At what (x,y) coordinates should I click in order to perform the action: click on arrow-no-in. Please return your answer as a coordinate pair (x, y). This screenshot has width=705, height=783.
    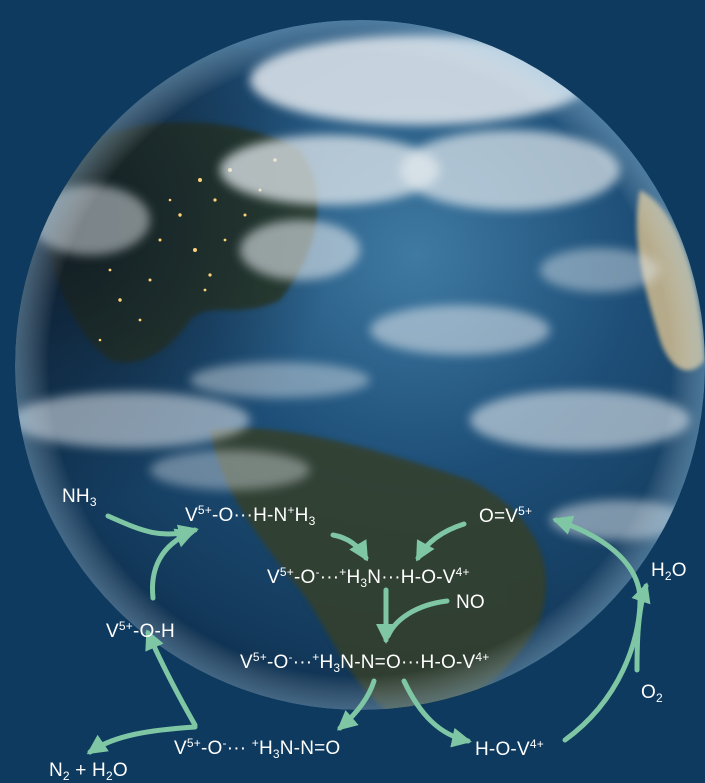
    Looking at the image, I should click on (417, 618).